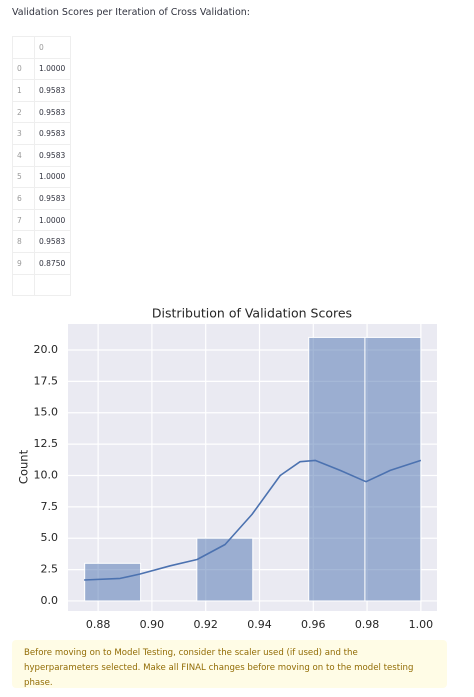 The width and height of the screenshot is (474, 697). What do you see at coordinates (23, 69) in the screenshot?
I see `row-index: 0` at bounding box center [23, 69].